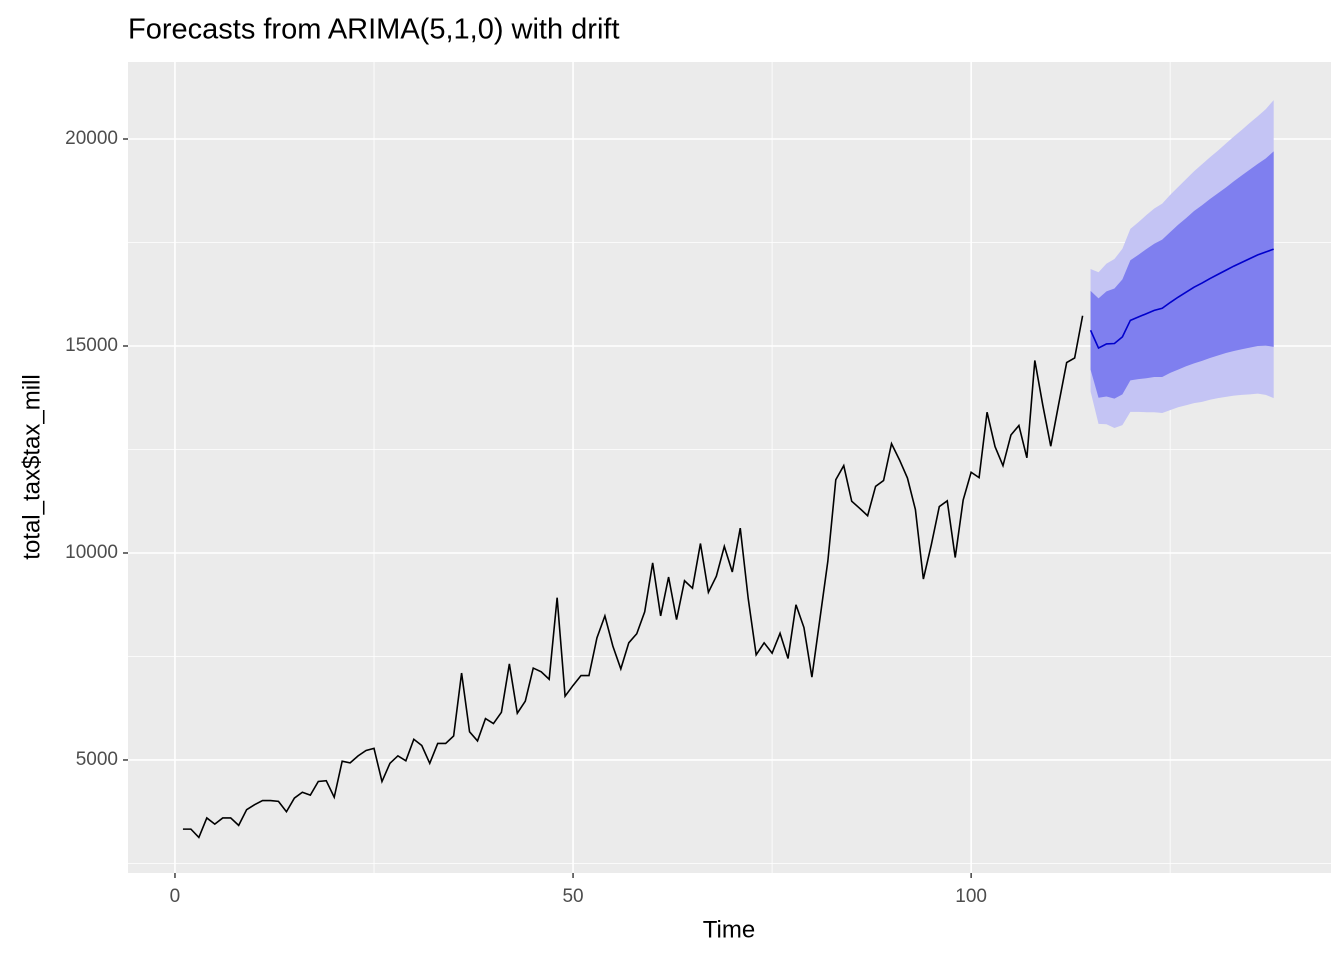 This screenshot has height=965, width=1344. I want to click on forecast-line, so click(1181, 299).